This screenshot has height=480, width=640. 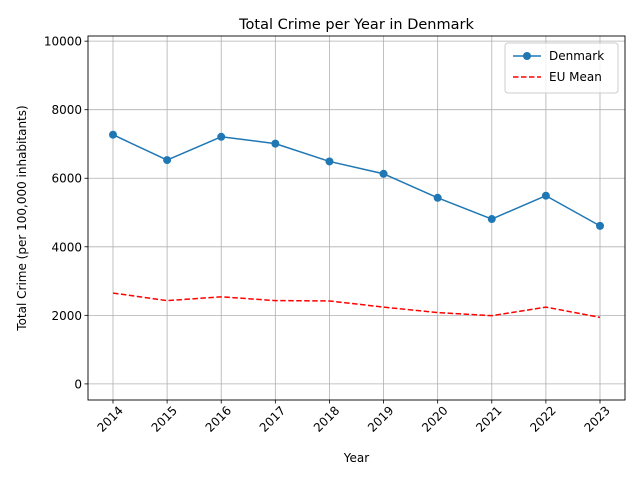 What do you see at coordinates (356, 180) in the screenshot?
I see `series-line-denmark` at bounding box center [356, 180].